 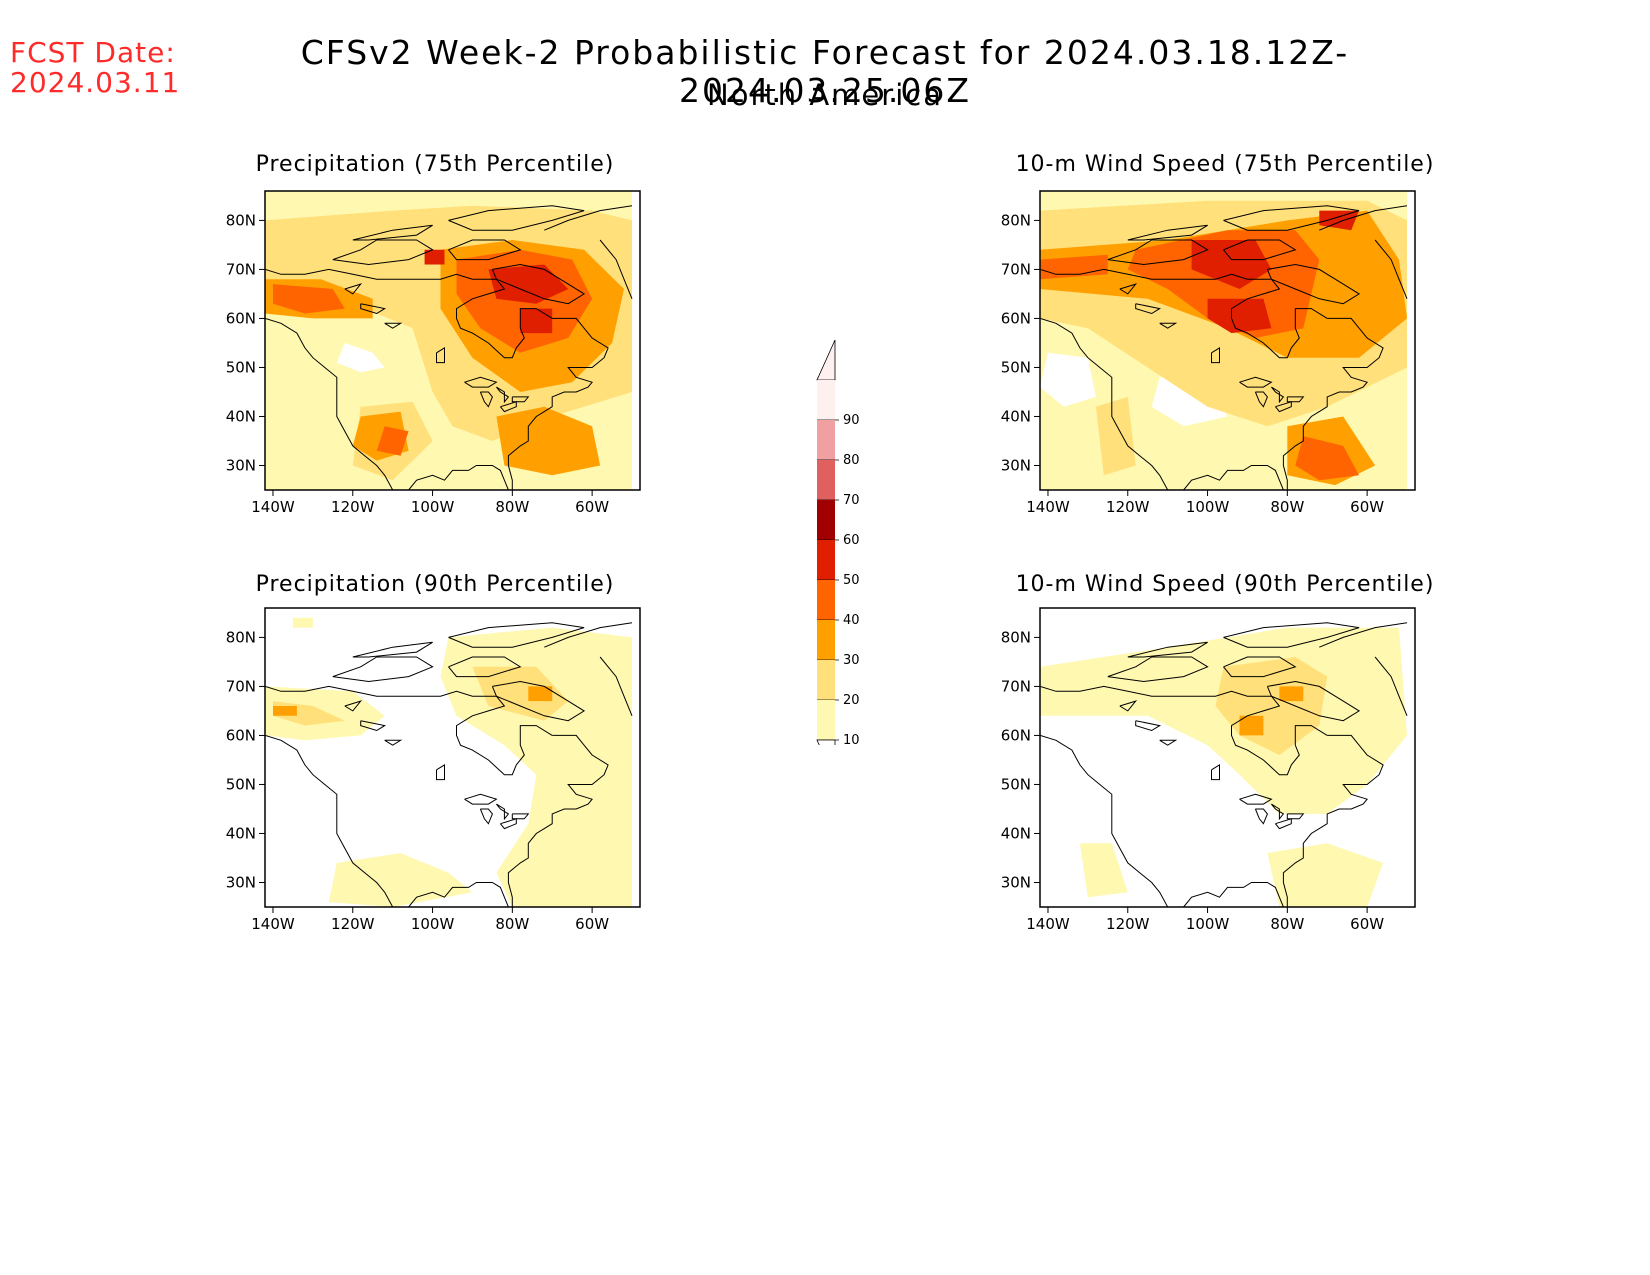 I want to click on panel-title-wind-75: 10-m Wind Speed (75th Percentile), so click(x=1225, y=164).